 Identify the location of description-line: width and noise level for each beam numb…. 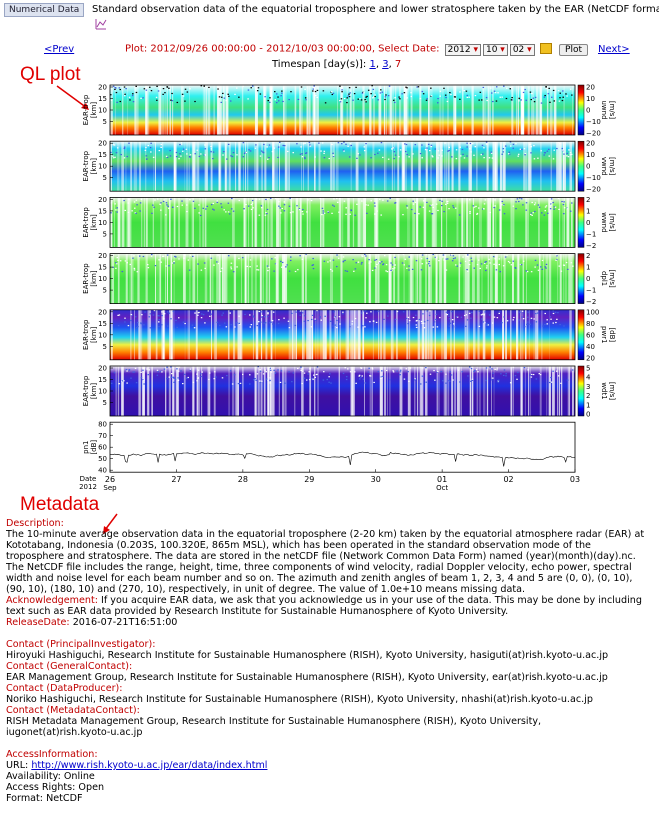
(319, 578).